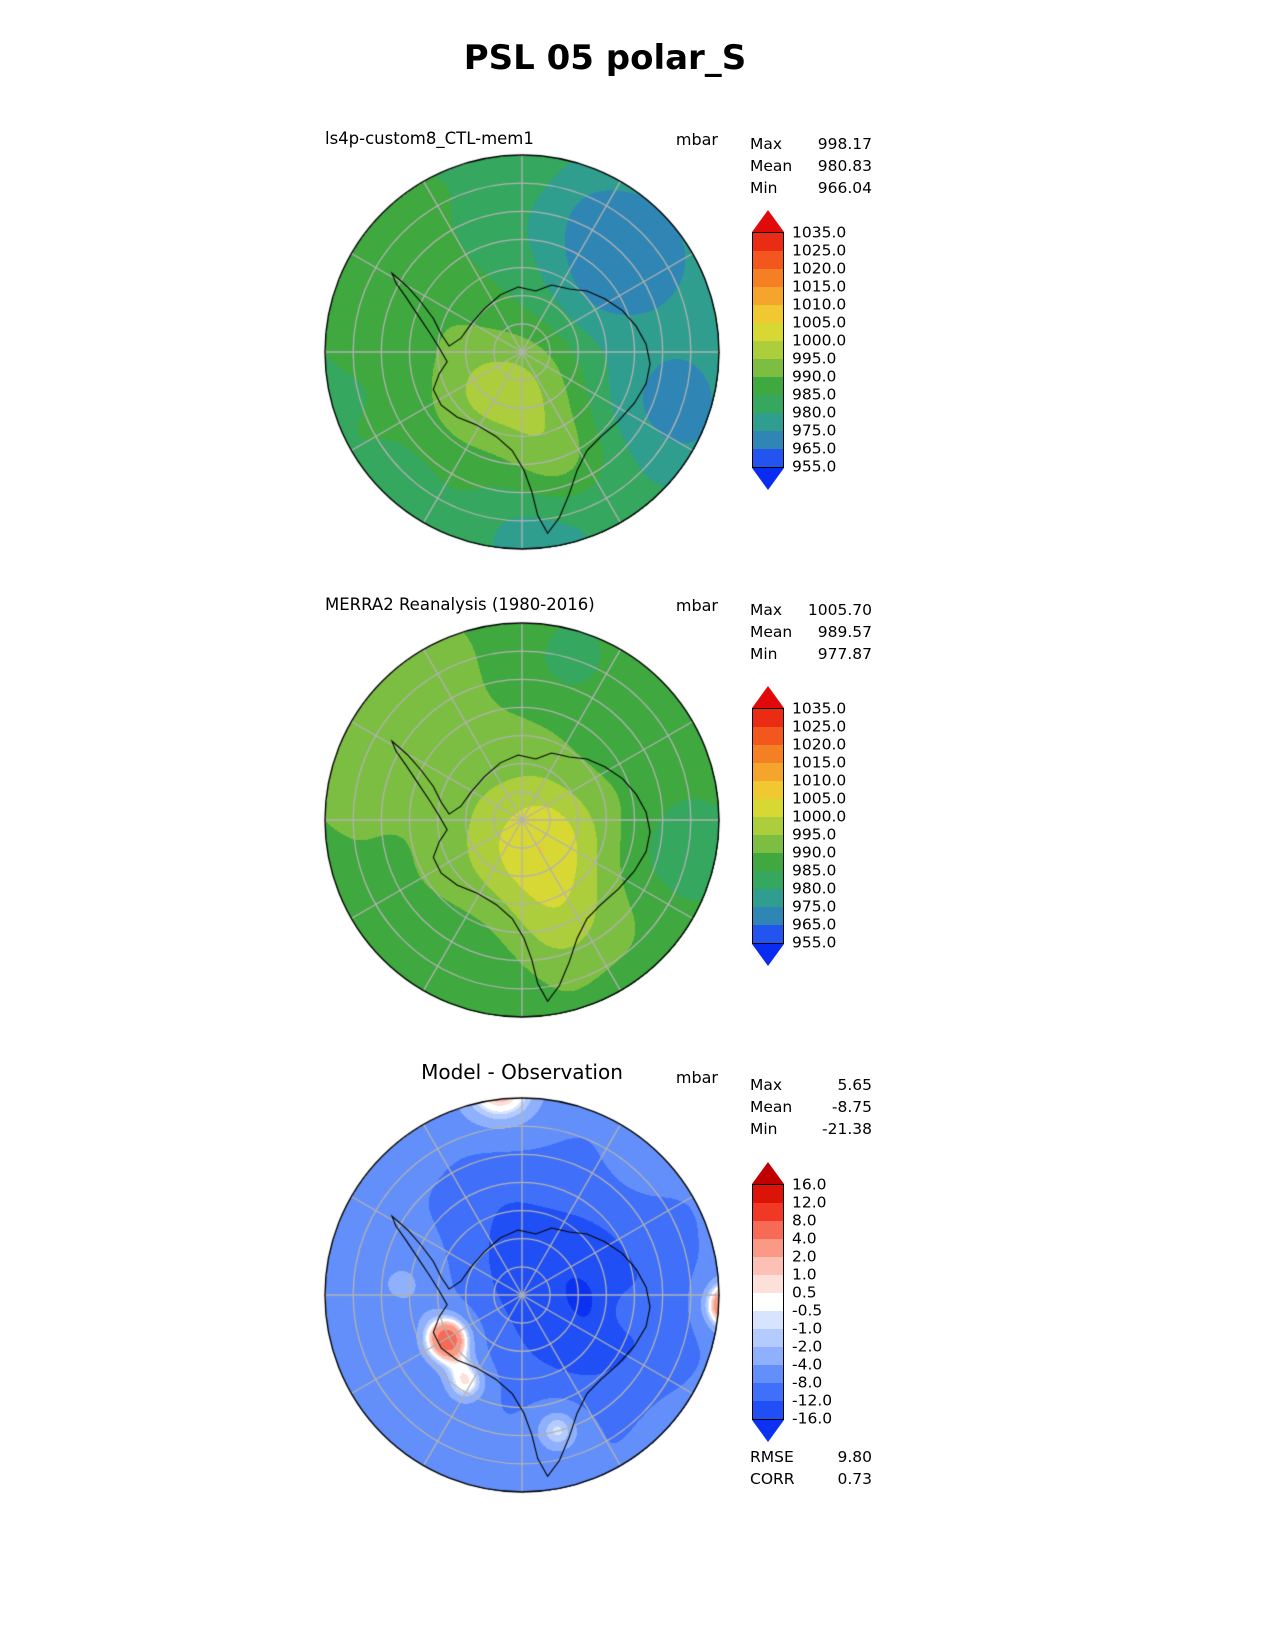  I want to click on stat-value: 0.73, so click(854, 1479).